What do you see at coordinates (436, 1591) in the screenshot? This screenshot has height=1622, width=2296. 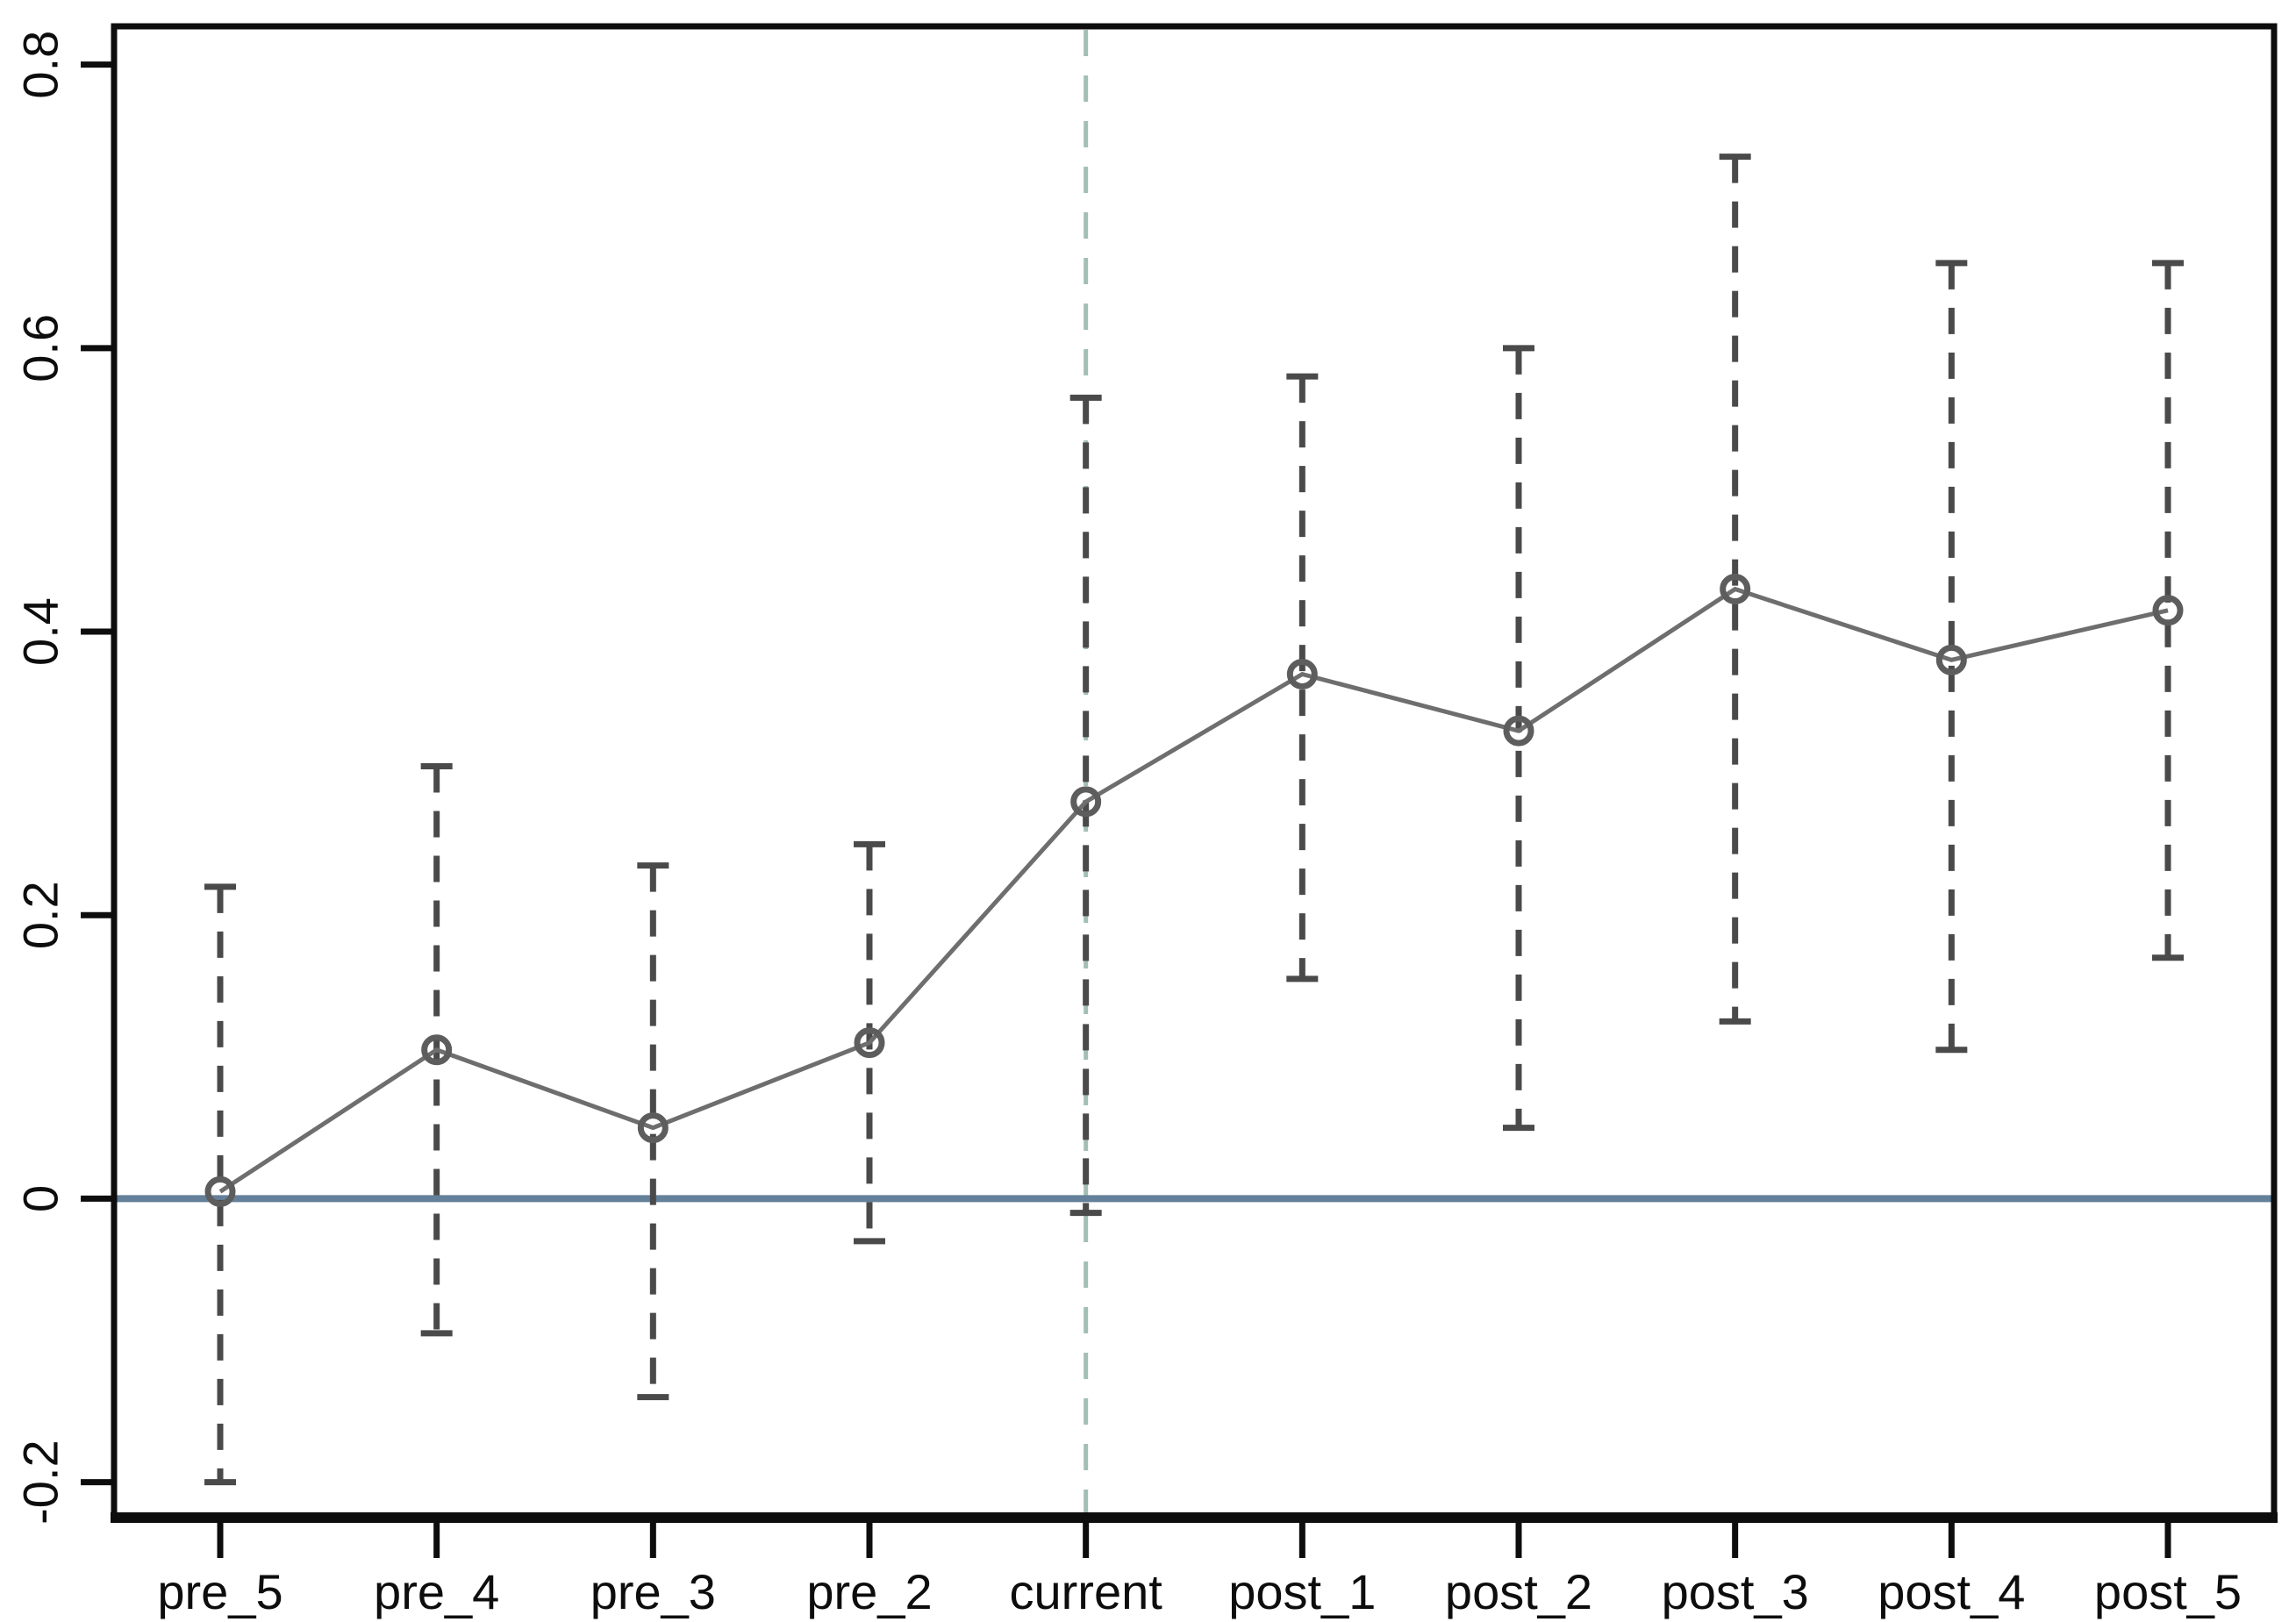 I see `x-axis-tick-label: pre_4` at bounding box center [436, 1591].